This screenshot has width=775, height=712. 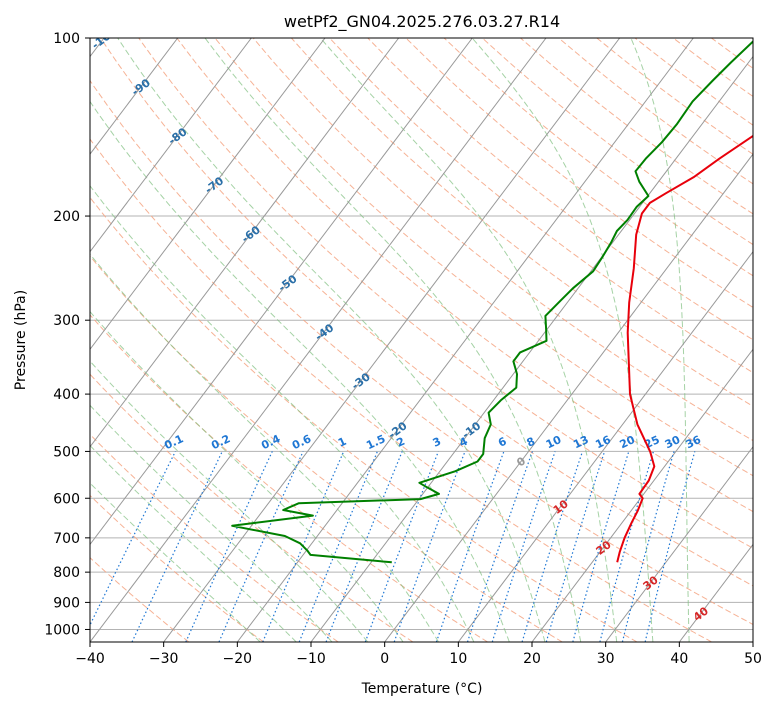 What do you see at coordinates (422, 689) in the screenshot?
I see `x-axis-label: Temperature (°C)` at bounding box center [422, 689].